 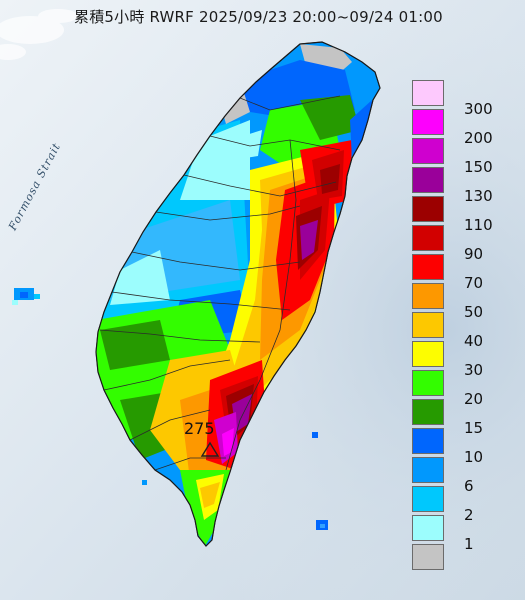 I want to click on legend-label: 90, so click(x=474, y=254).